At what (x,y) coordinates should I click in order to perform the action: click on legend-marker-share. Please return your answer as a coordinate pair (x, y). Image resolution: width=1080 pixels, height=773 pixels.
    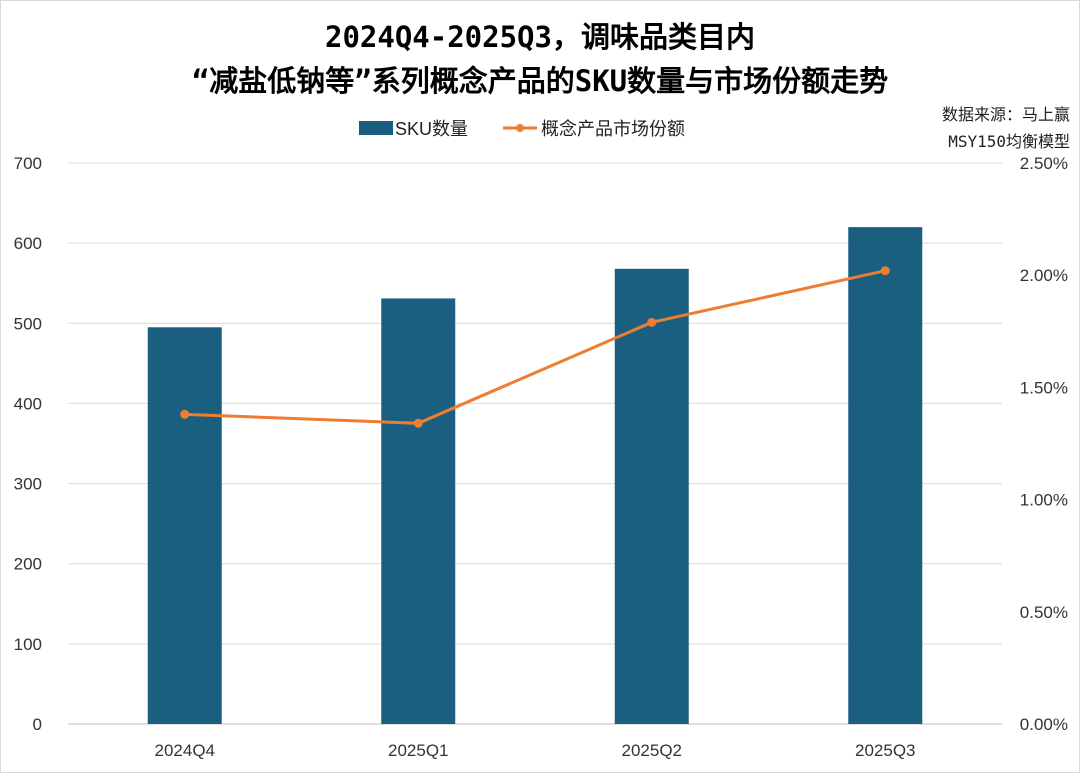
    Looking at the image, I should click on (520, 128).